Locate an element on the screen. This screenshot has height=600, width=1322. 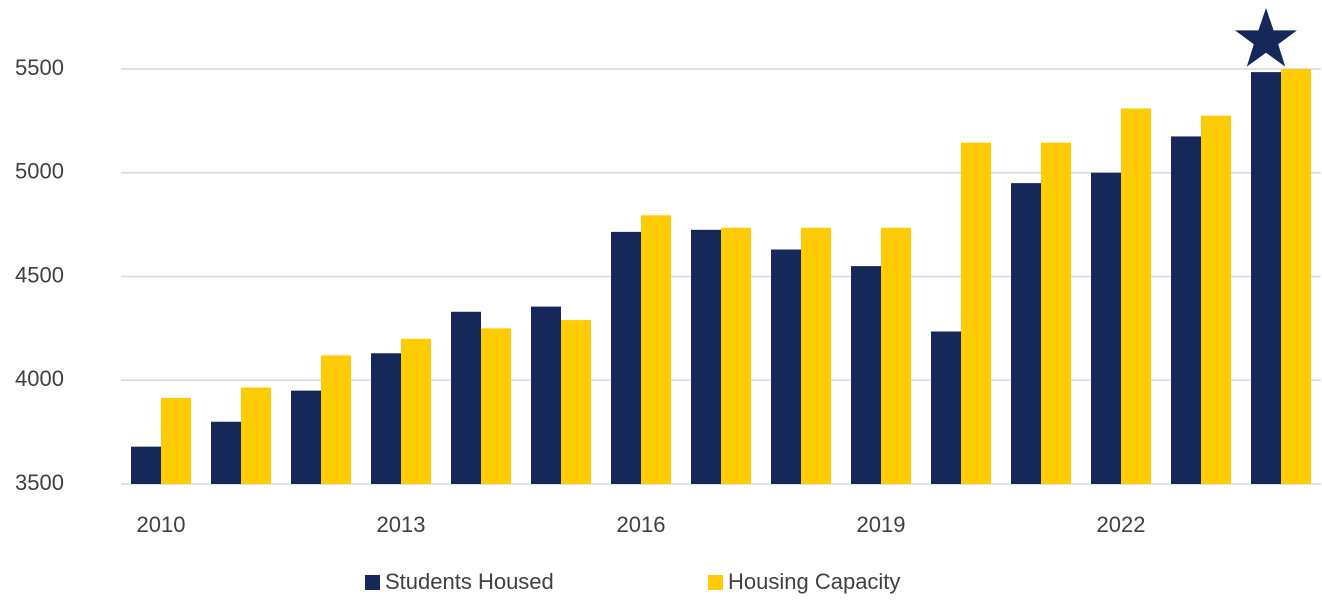
legend-label: Housing Capacity is located at coordinates (814, 581).